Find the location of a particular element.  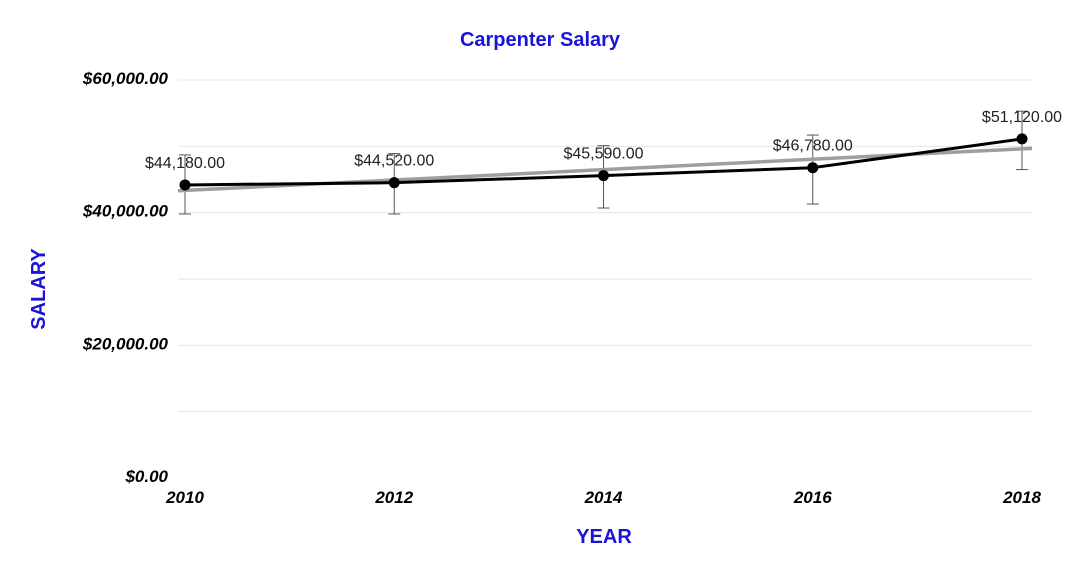

x-tick-label: 2014 is located at coordinates (603, 497).